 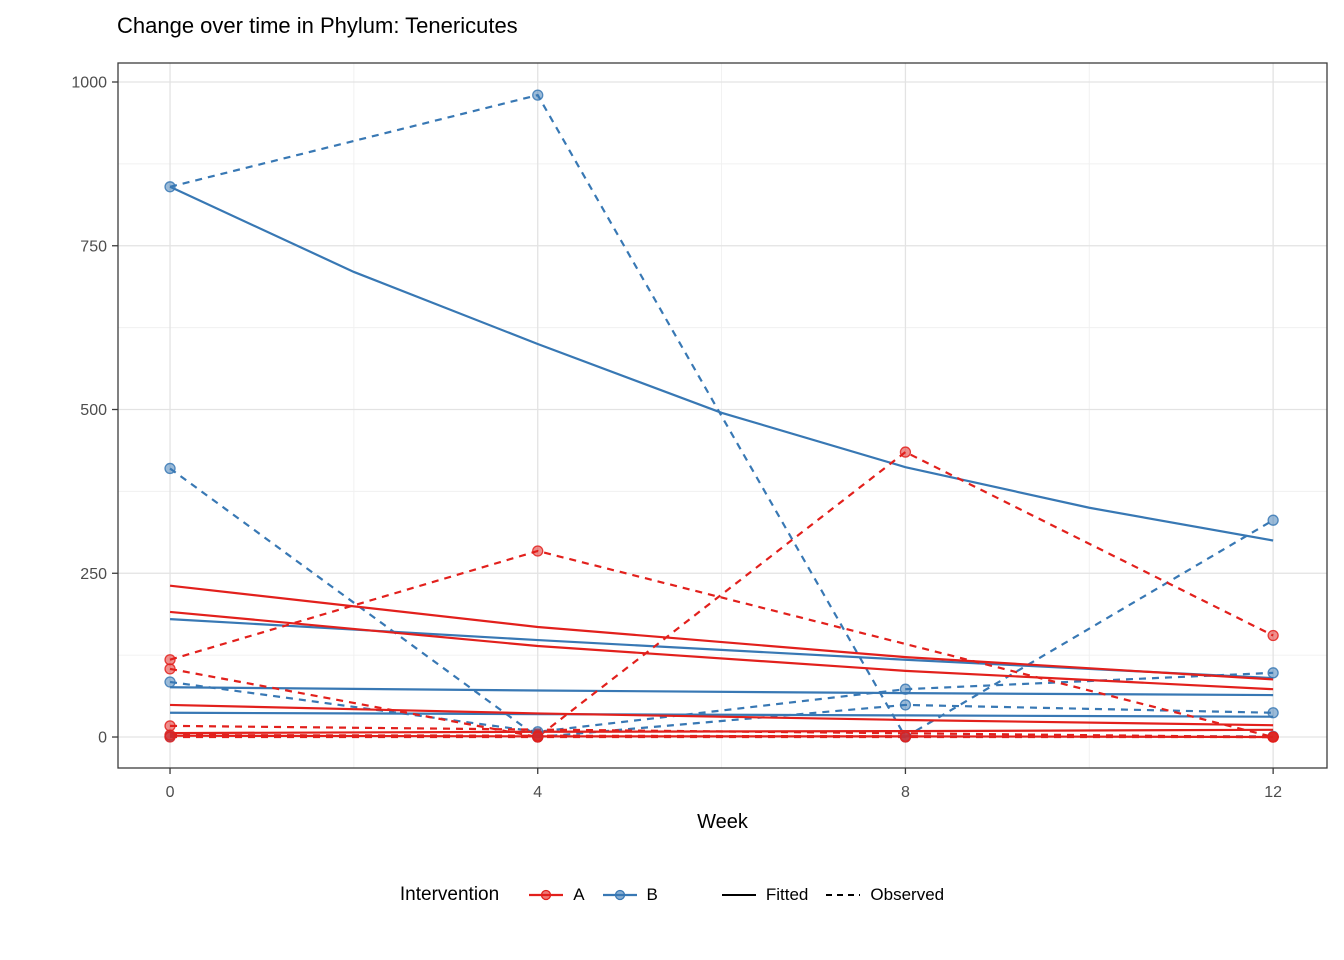 I want to click on y-tick-label: 0, so click(x=102, y=738).